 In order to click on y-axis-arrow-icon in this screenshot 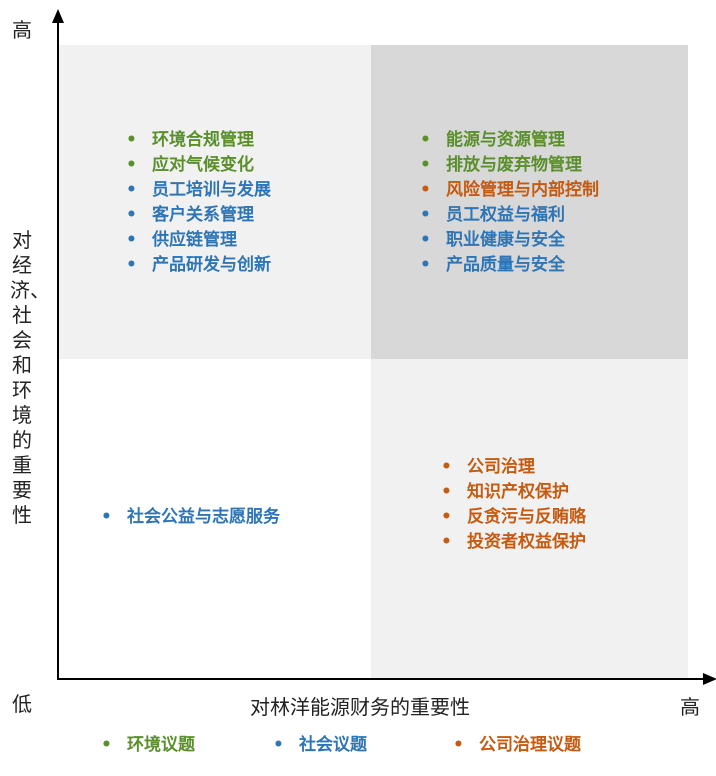, I will do `click(58, 16)`.